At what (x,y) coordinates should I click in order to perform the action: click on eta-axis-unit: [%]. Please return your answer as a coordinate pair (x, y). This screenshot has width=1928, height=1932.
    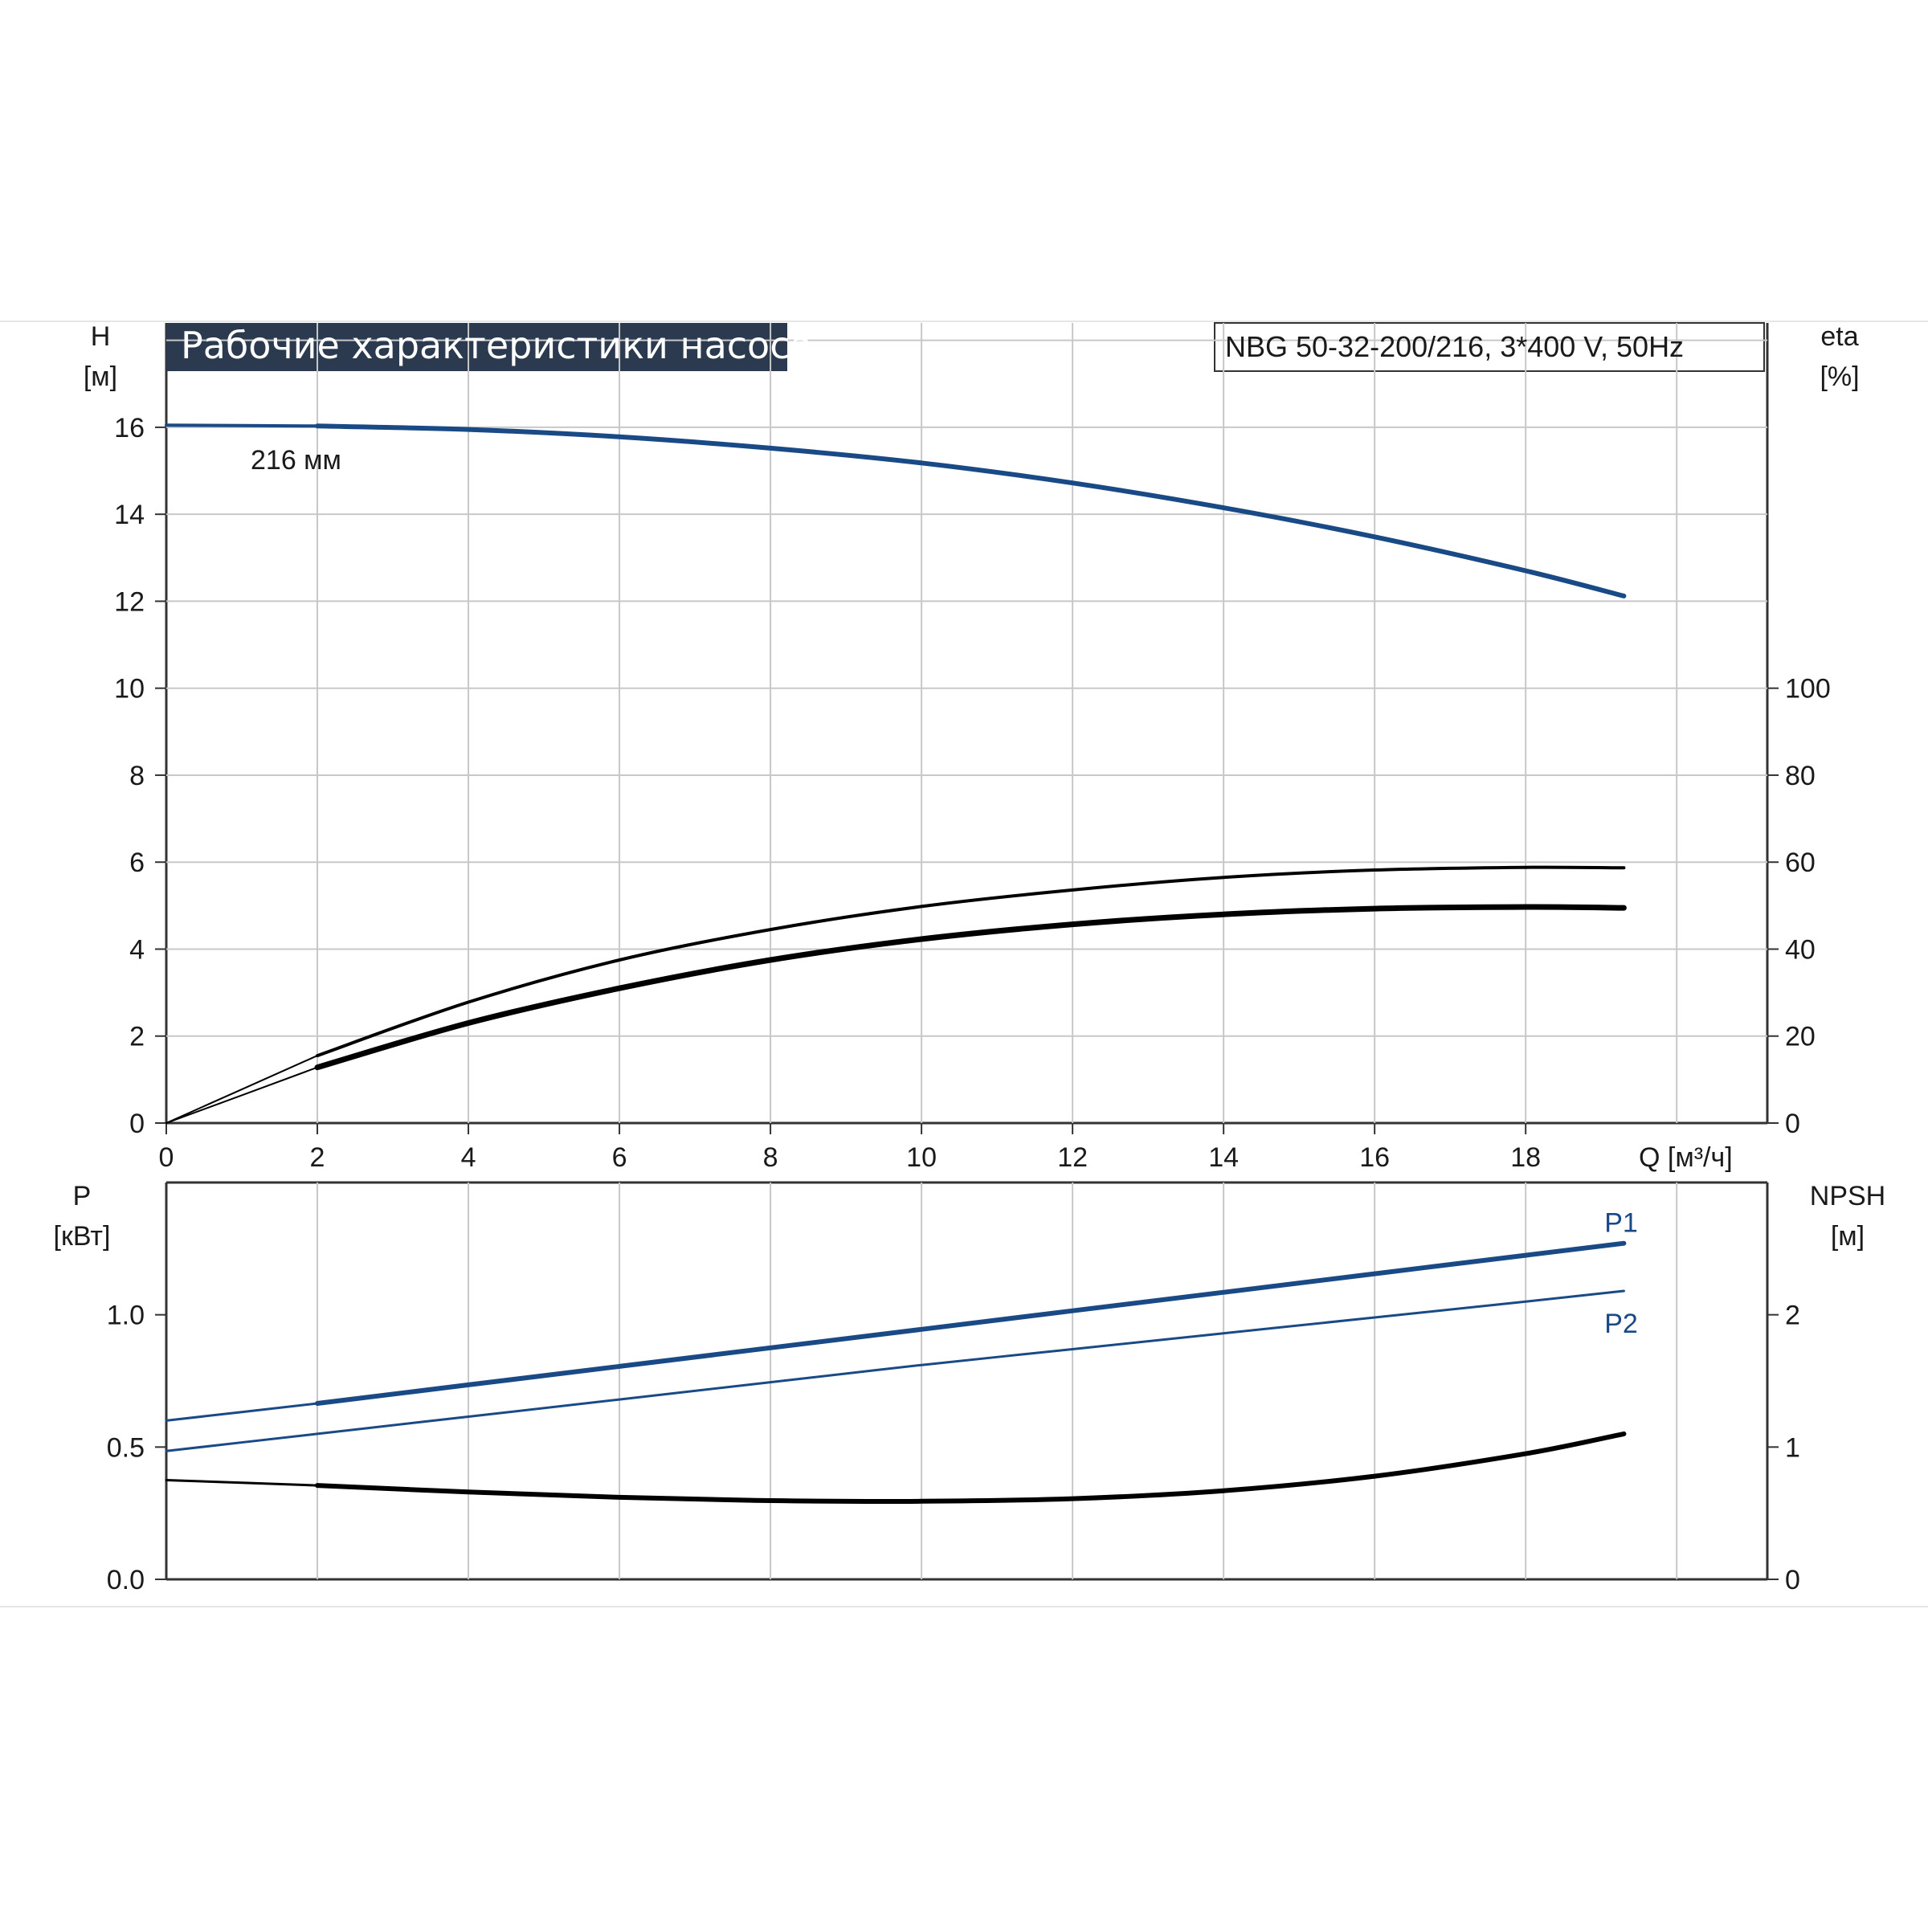
    Looking at the image, I should click on (1839, 376).